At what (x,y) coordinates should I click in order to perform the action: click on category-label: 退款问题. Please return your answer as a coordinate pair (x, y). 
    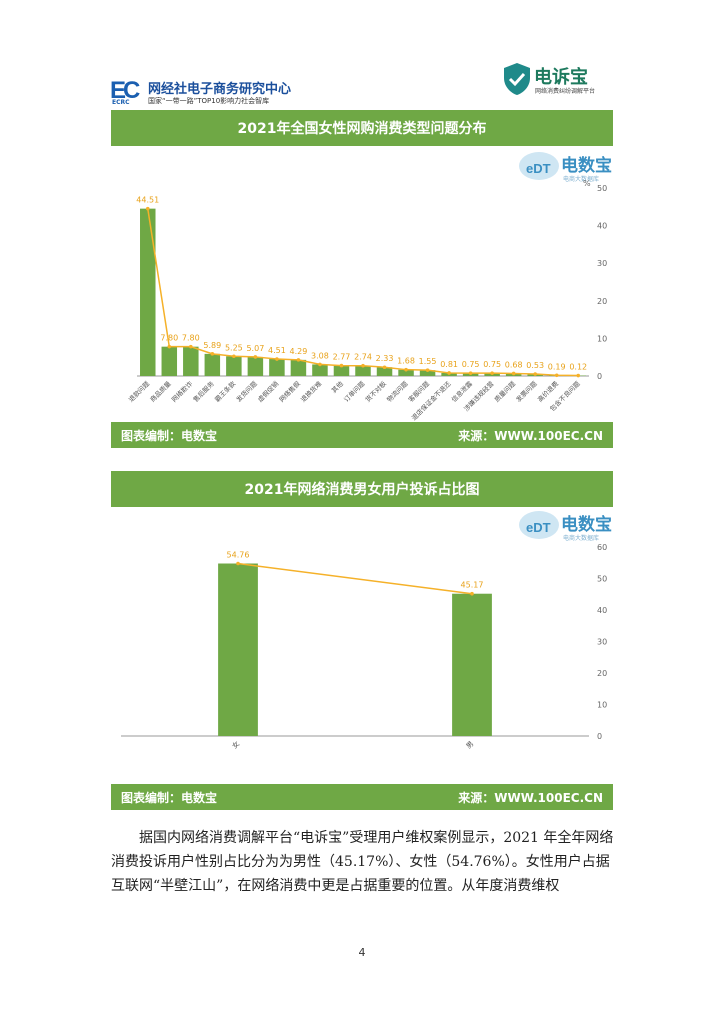
    Looking at the image, I should click on (138, 391).